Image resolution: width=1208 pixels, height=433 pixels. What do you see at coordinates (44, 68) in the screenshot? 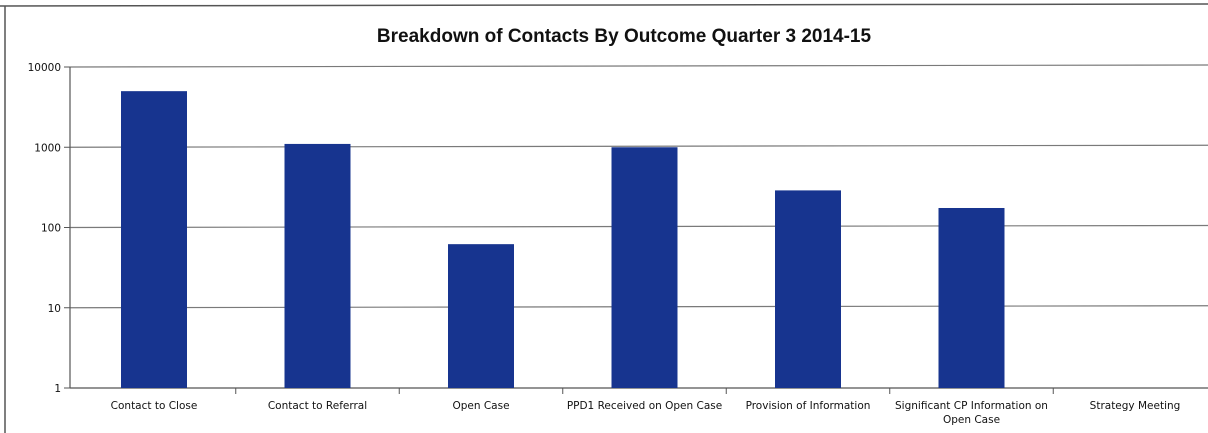
I see `y-tick-label: 10000` at bounding box center [44, 68].